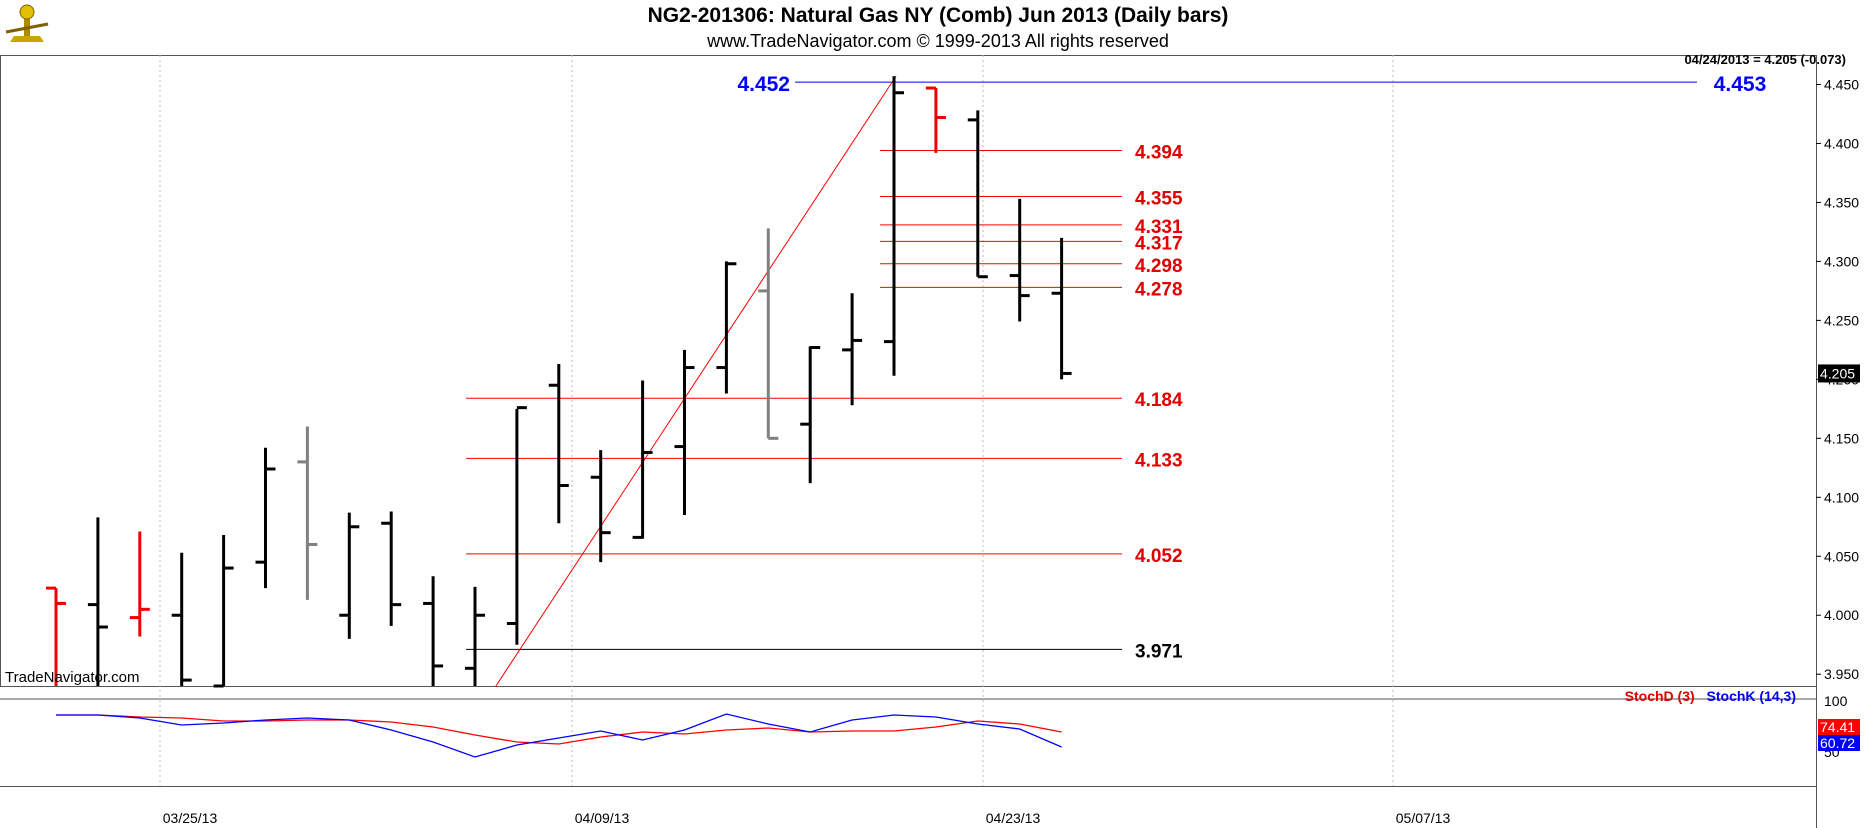 The width and height of the screenshot is (1876, 828). What do you see at coordinates (1159, 651) in the screenshot?
I see `low-level-label: 3.971` at bounding box center [1159, 651].